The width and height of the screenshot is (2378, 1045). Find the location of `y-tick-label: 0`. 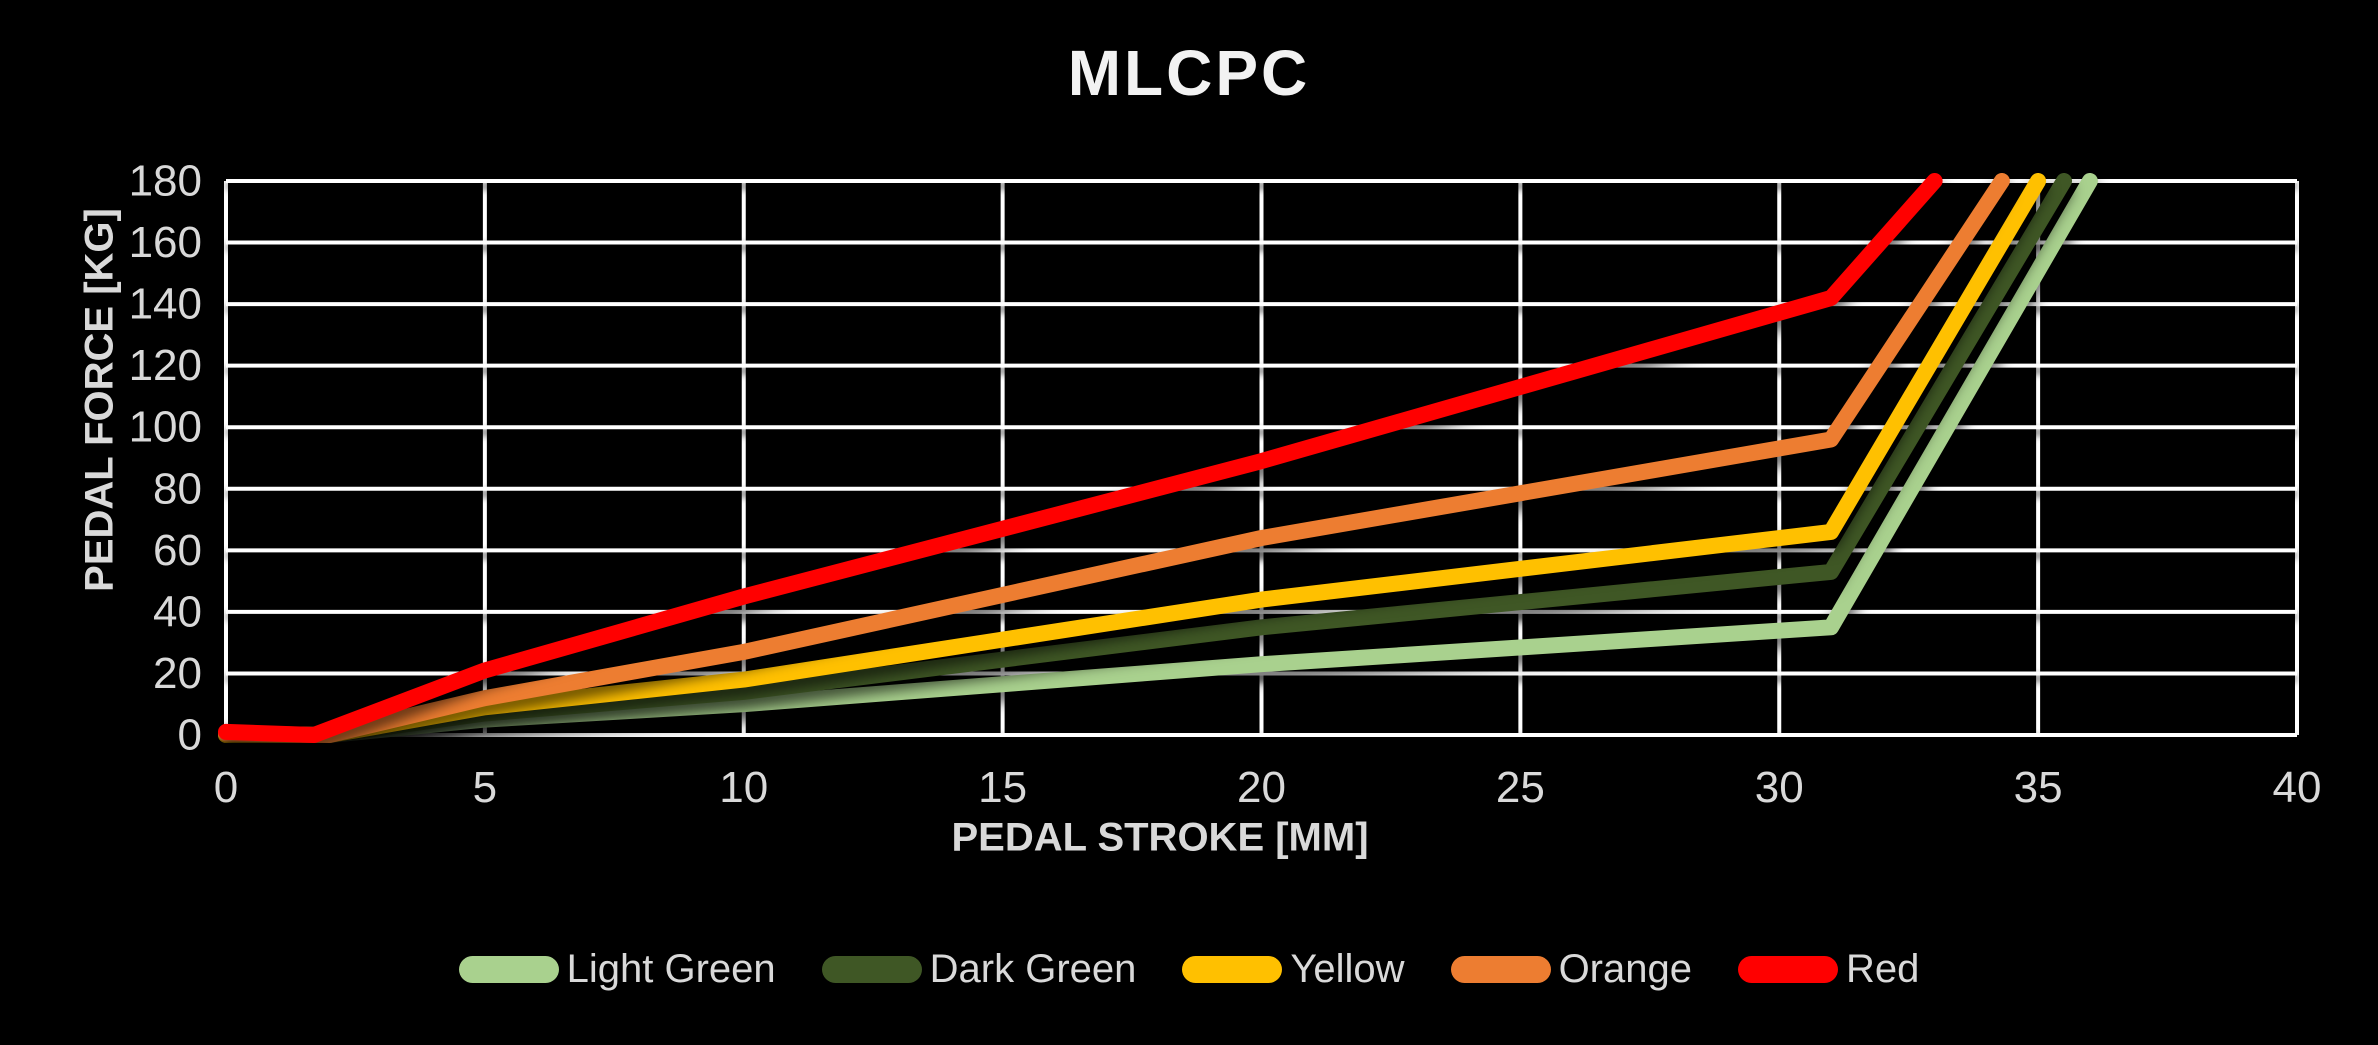

y-tick-label: 0 is located at coordinates (190, 735).